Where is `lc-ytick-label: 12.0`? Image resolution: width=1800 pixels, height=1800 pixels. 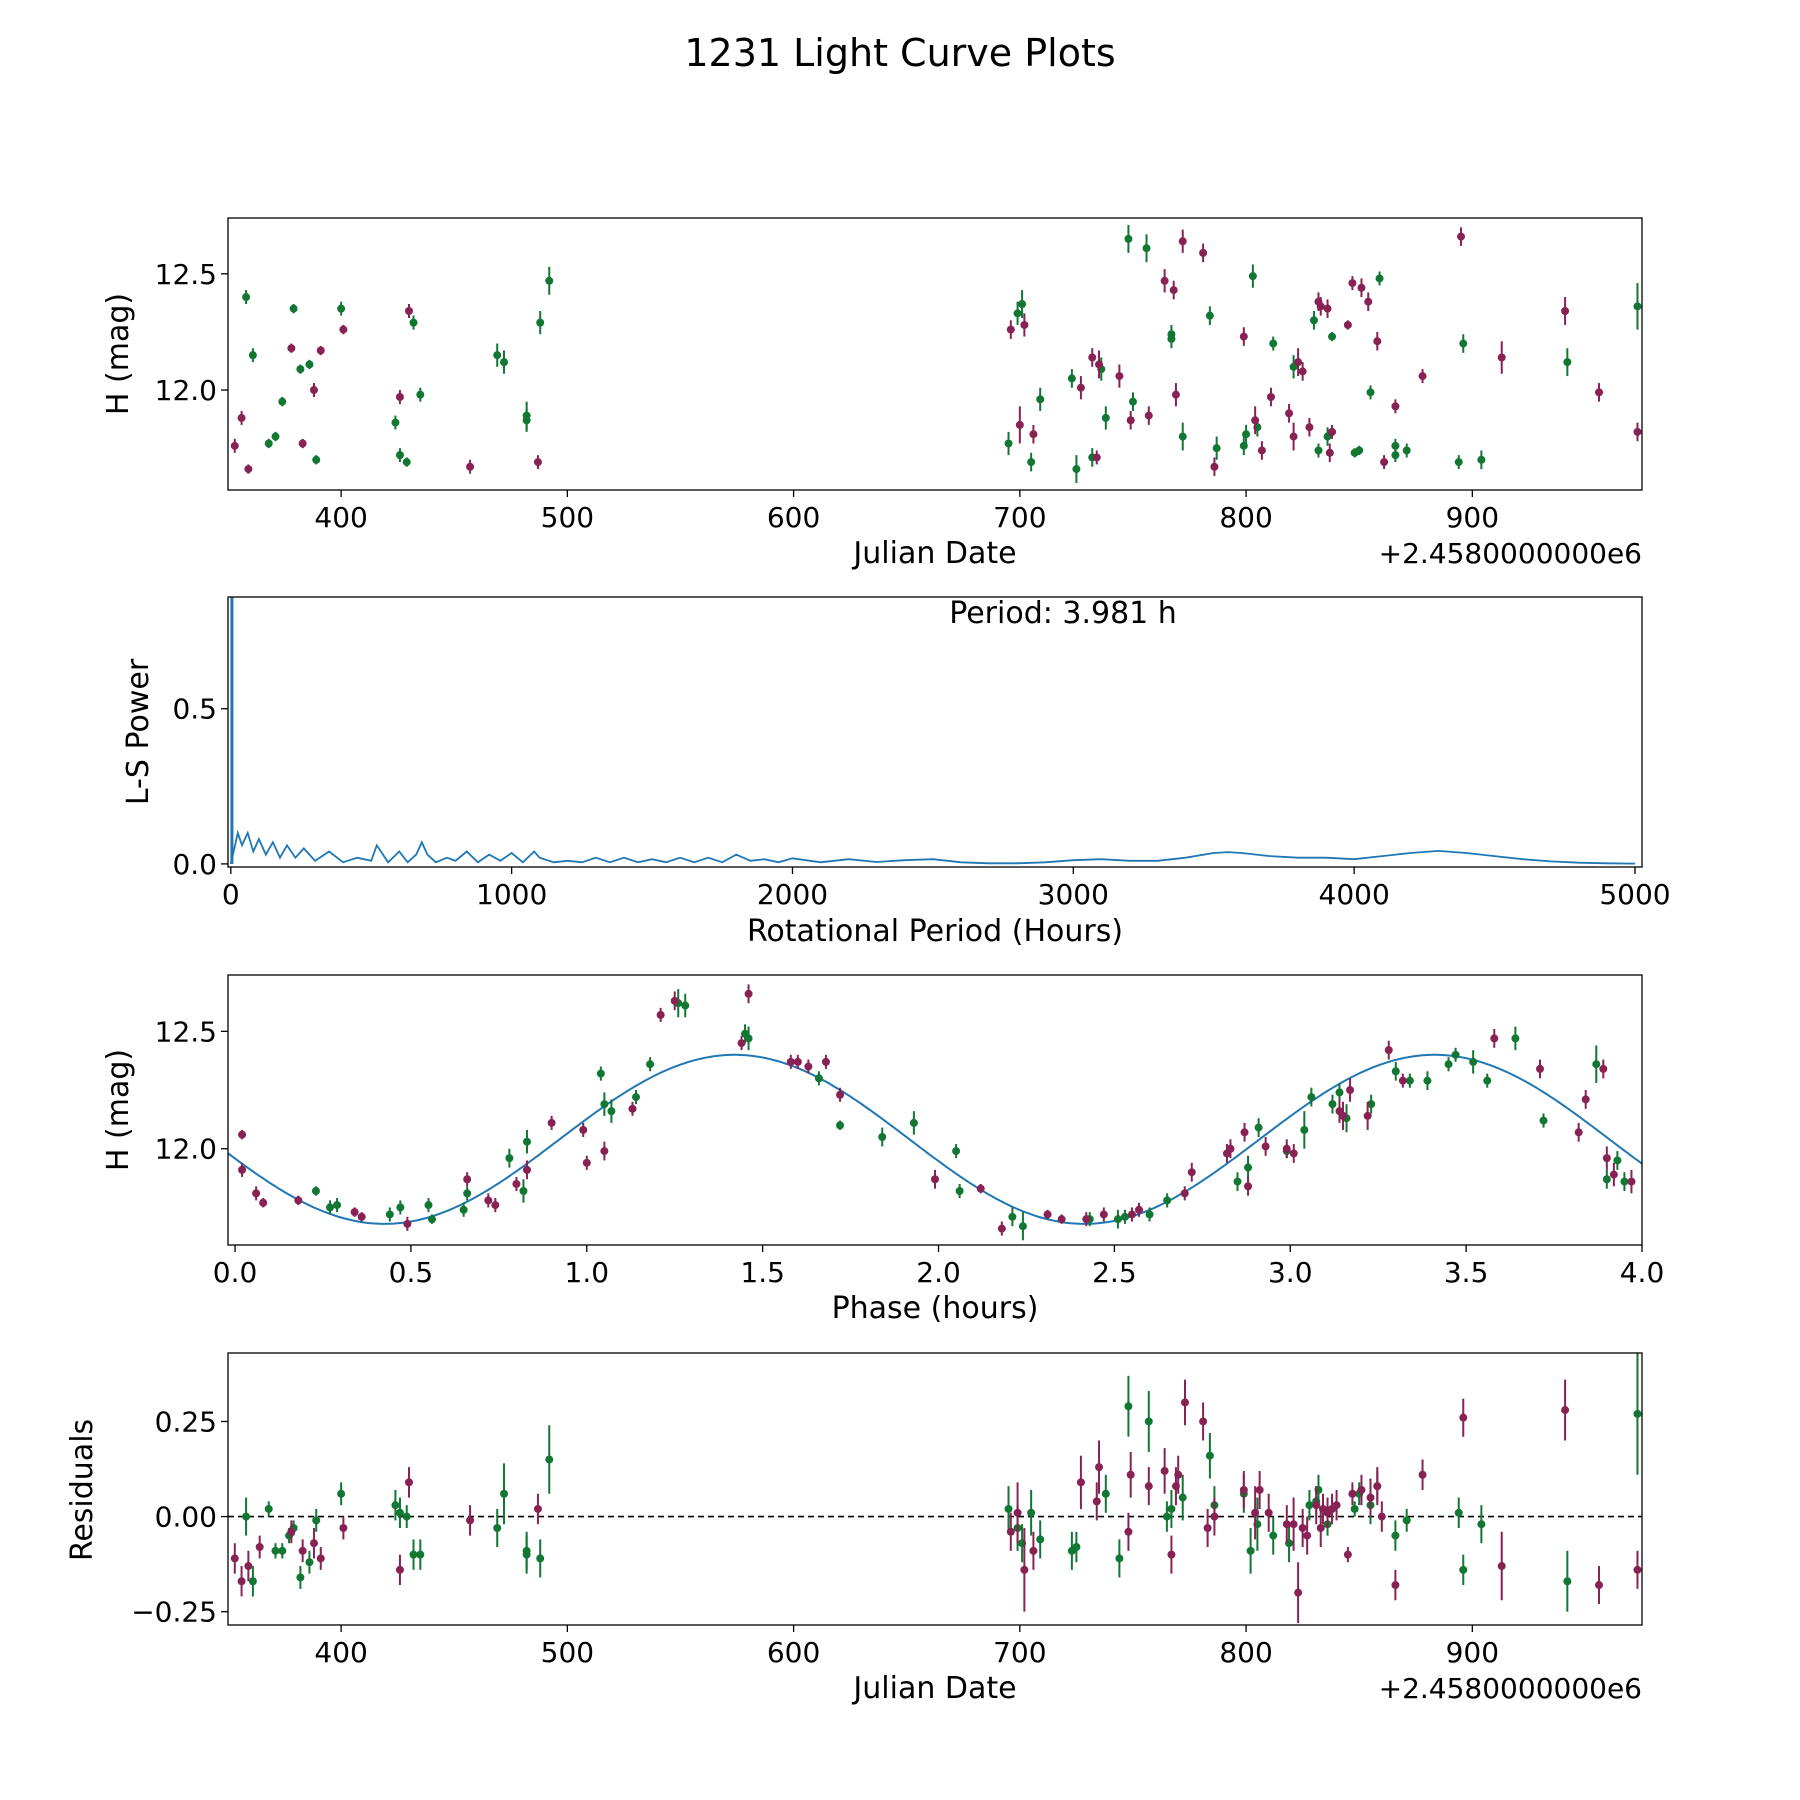 lc-ytick-label: 12.0 is located at coordinates (186, 390).